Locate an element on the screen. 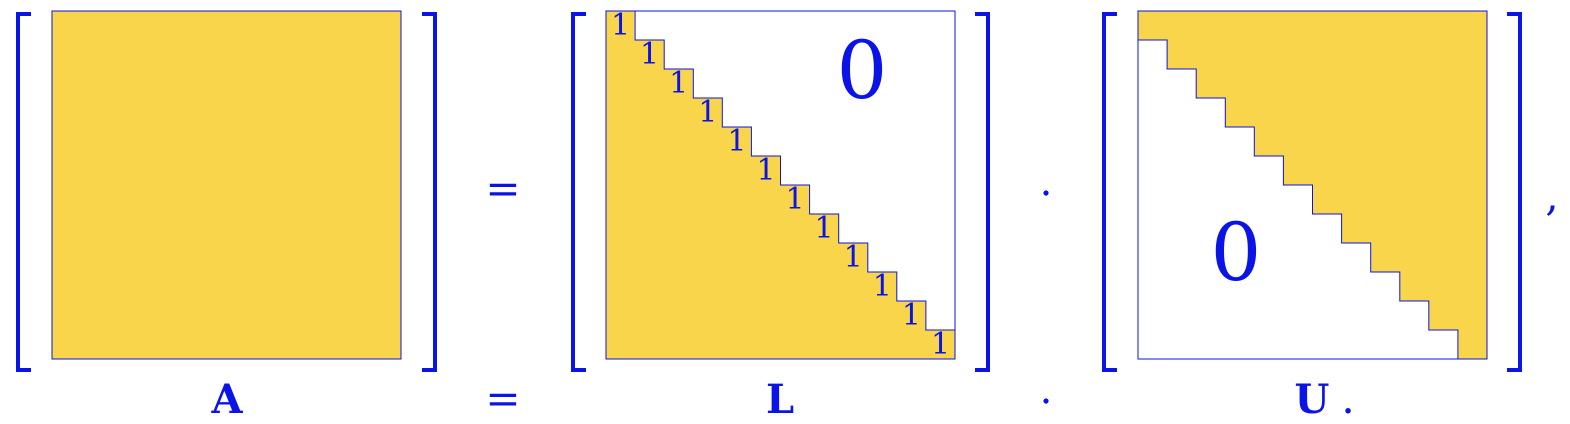 This screenshot has height=424, width=1570. label-l: L is located at coordinates (780, 399).